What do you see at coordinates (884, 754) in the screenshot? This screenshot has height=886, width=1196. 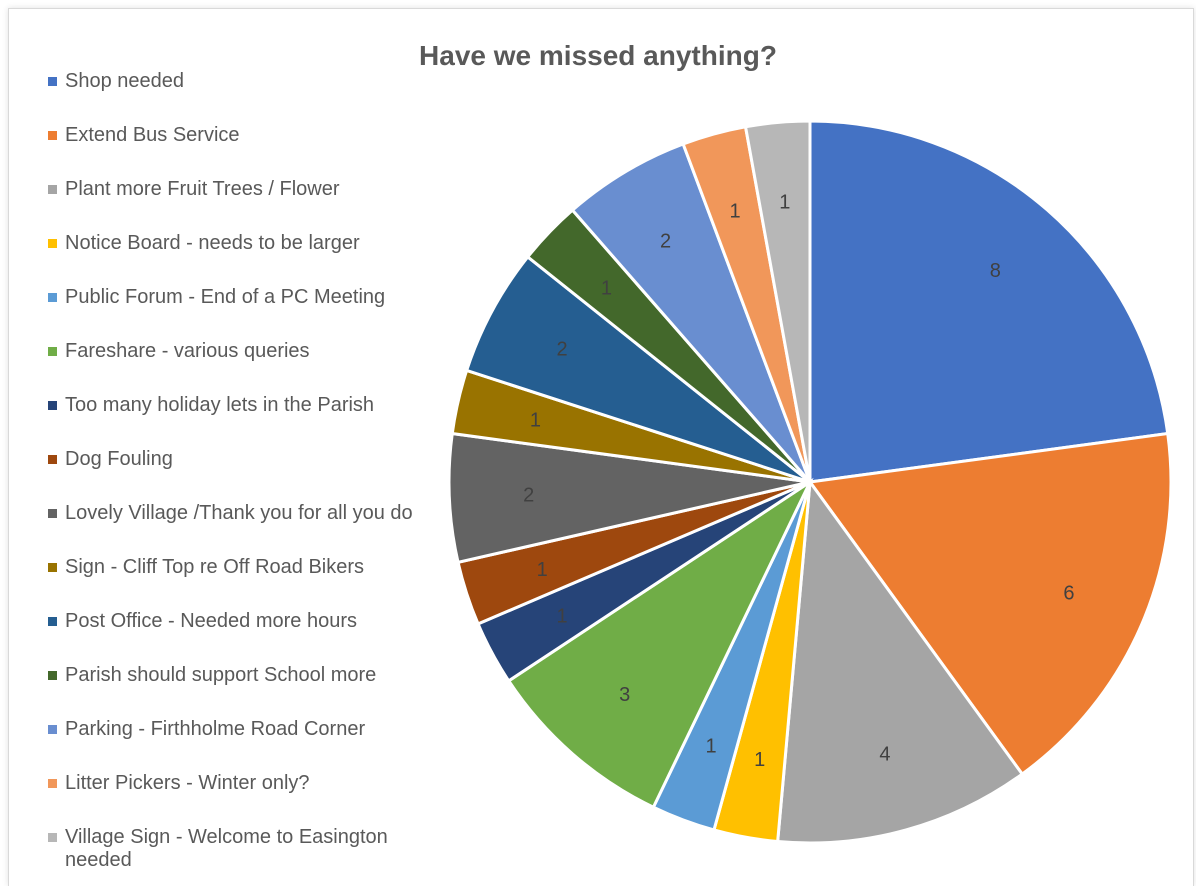 I see `data-label: 4` at bounding box center [884, 754].